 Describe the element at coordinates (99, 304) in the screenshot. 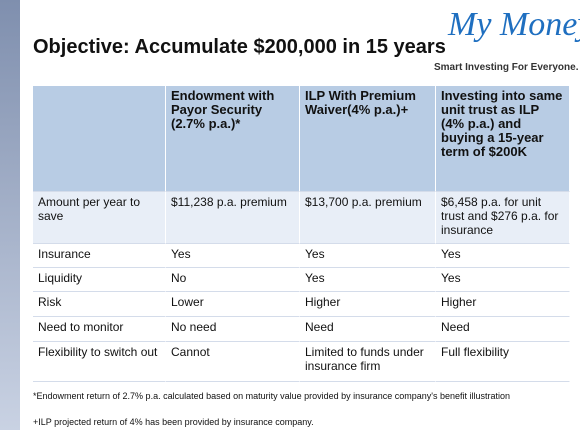

I see `row-label: Risk` at that location.